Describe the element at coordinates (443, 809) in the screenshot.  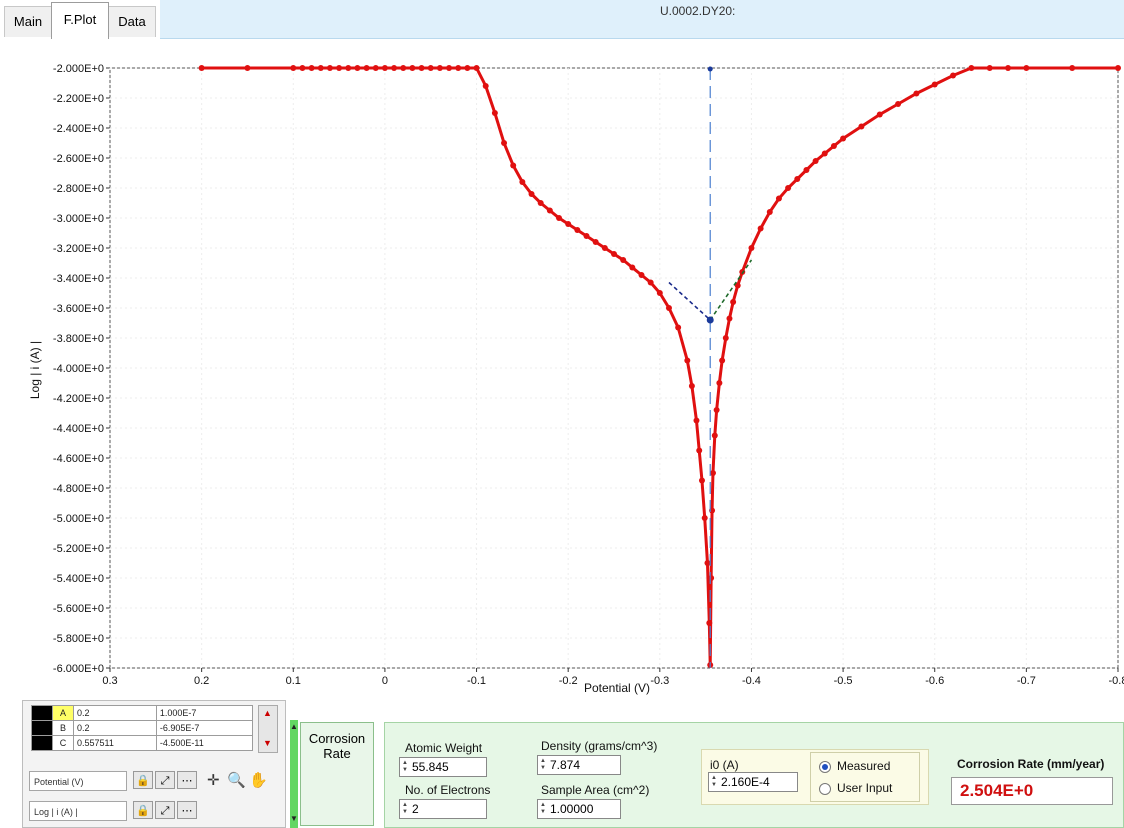
I see `electrons-field: ▲ ▼ 2` at that location.